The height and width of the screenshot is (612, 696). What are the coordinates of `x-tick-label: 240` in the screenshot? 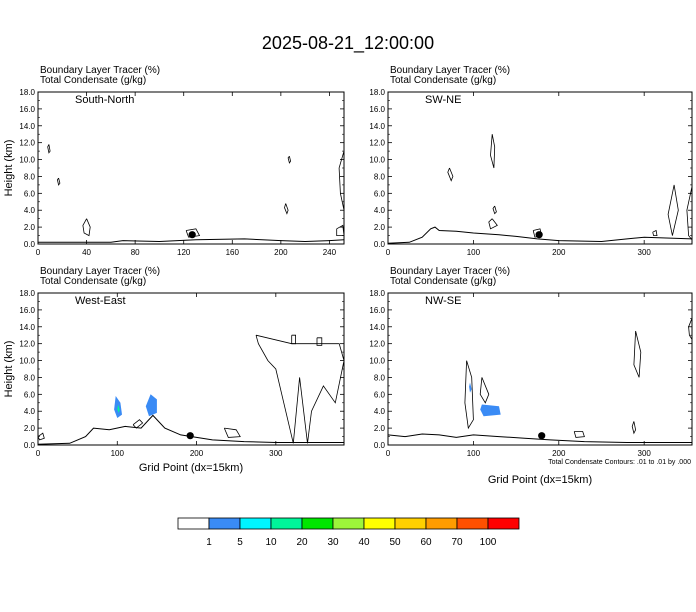 It's located at (330, 252).